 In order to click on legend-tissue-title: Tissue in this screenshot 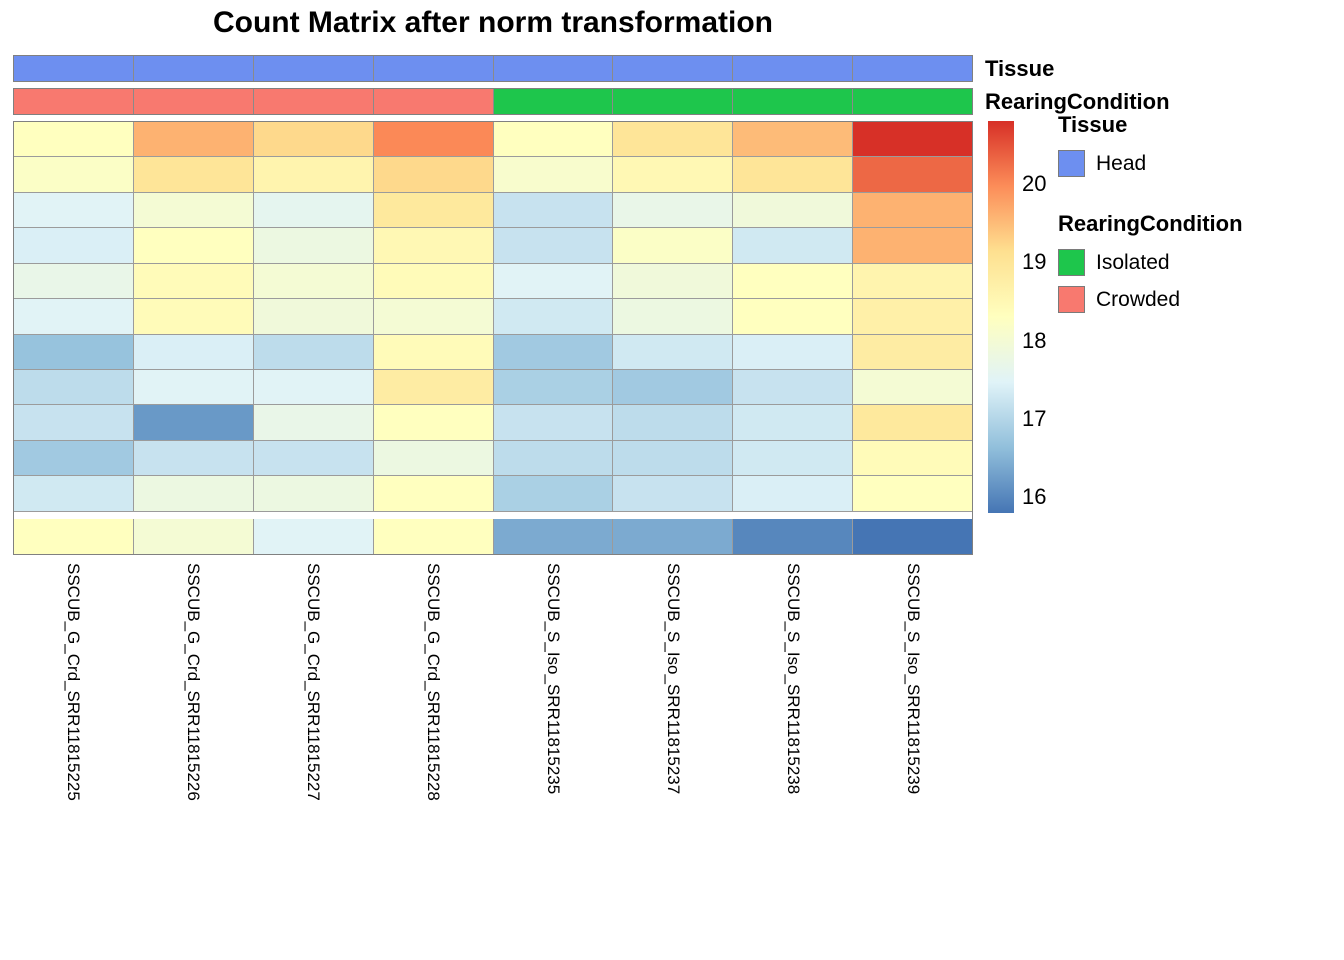, I will do `click(1093, 124)`.